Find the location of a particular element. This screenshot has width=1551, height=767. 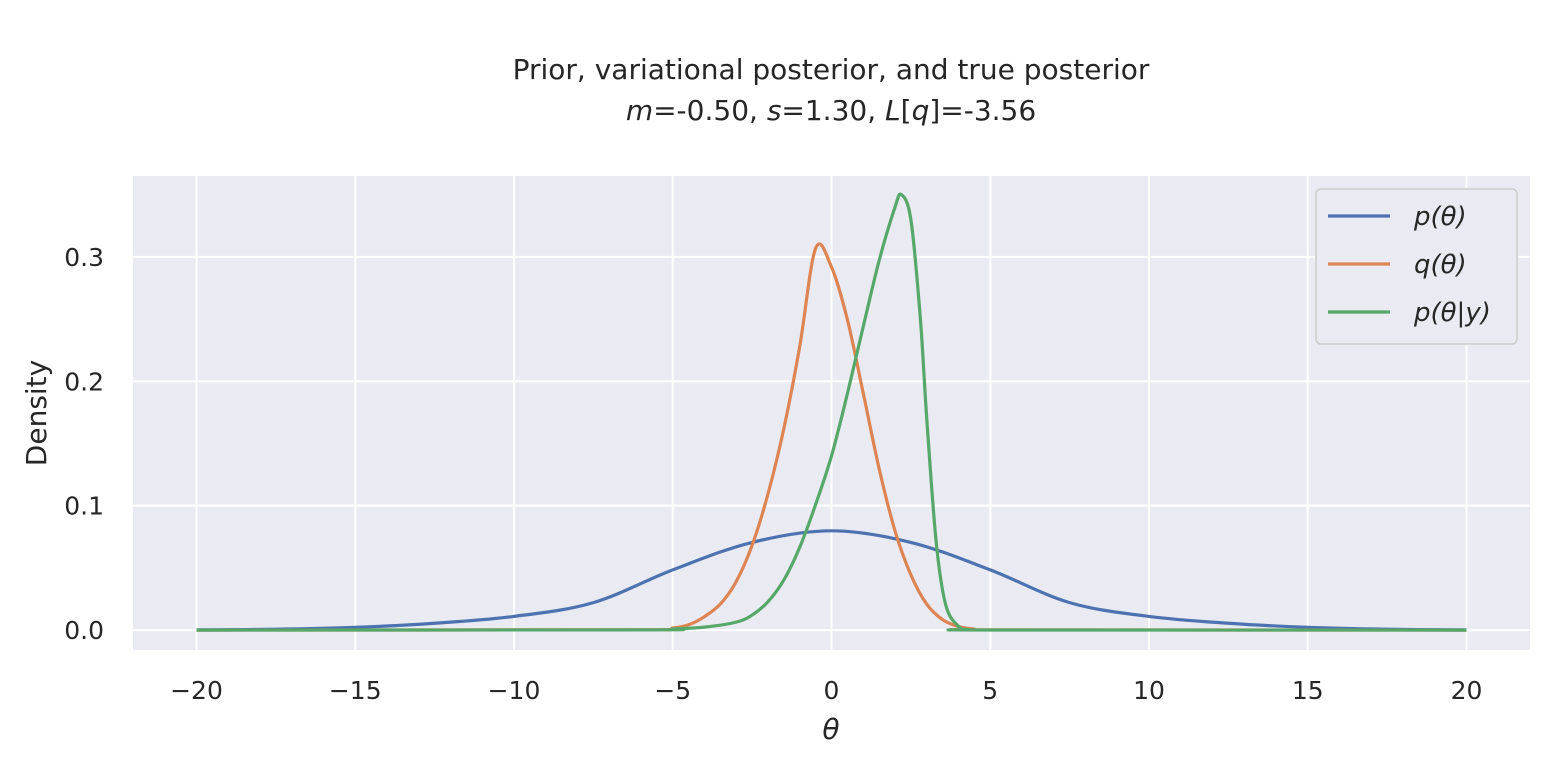

x-tick-label: −15 is located at coordinates (355, 690).